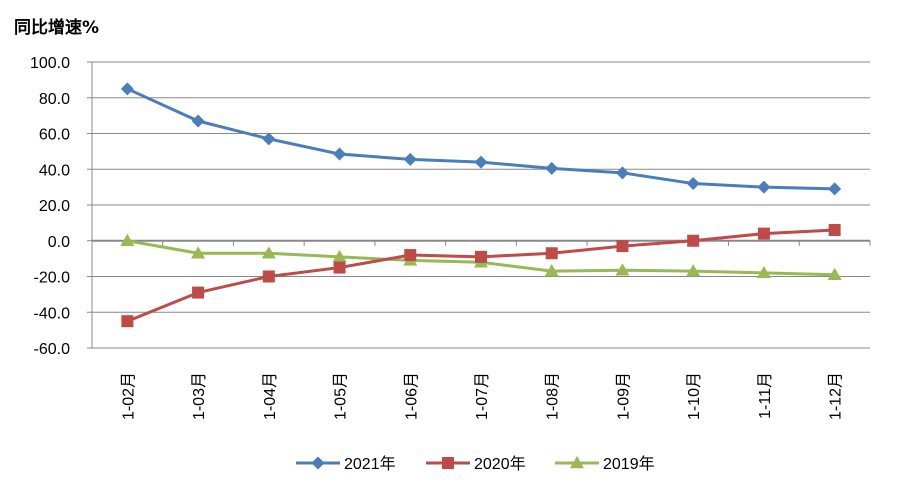 This screenshot has width=900, height=496. What do you see at coordinates (270, 396) in the screenshot?
I see `x-tick-label: 1-04月` at bounding box center [270, 396].